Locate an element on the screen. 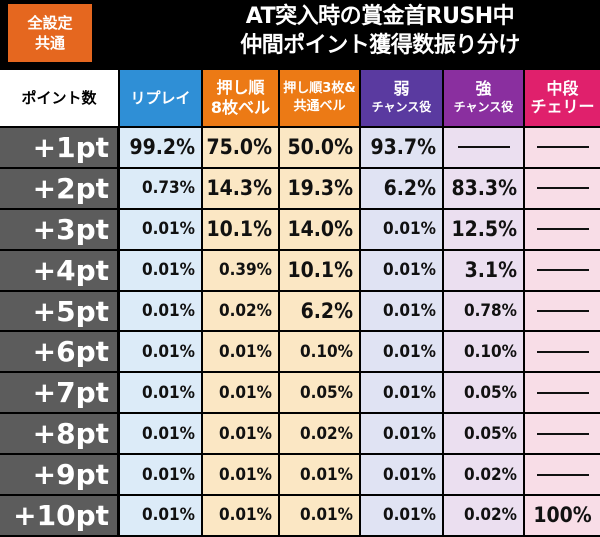  cell-value: 14.3% is located at coordinates (239, 188).